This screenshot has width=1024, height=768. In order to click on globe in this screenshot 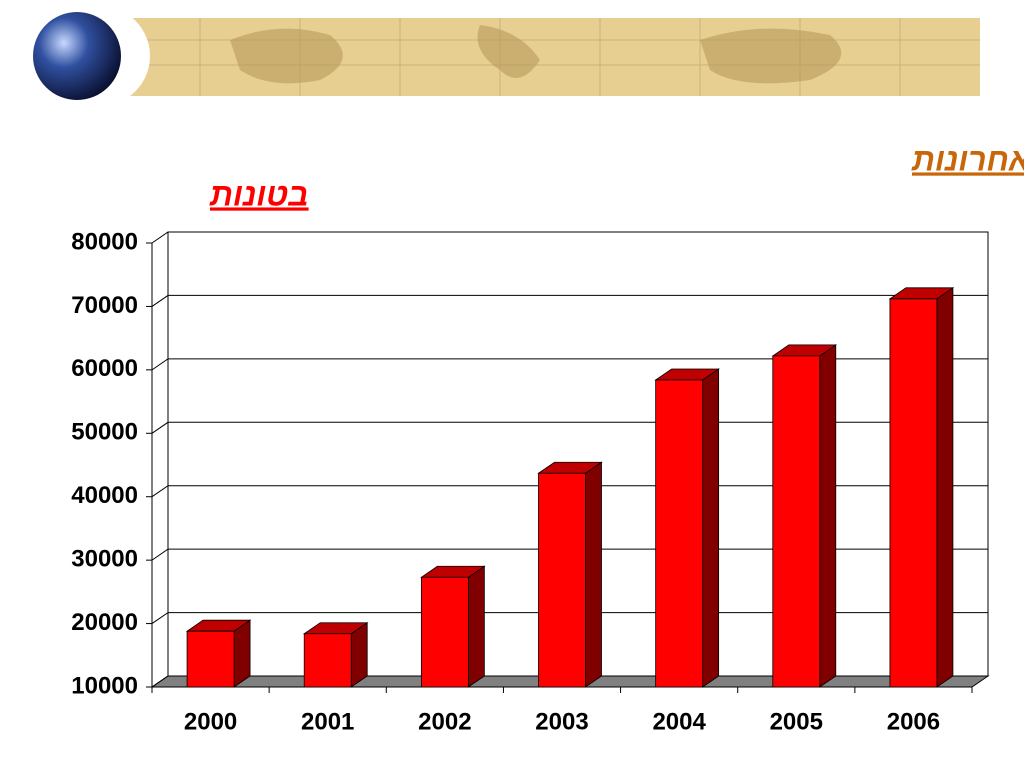, I will do `click(77, 56)`.